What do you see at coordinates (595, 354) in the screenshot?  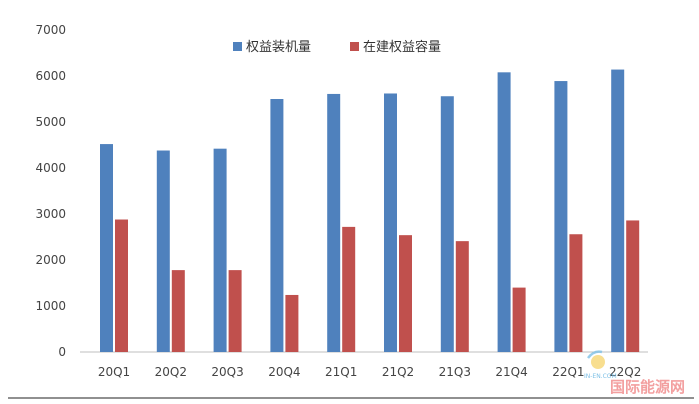 I see `logo-swoosh-icon` at bounding box center [595, 354].